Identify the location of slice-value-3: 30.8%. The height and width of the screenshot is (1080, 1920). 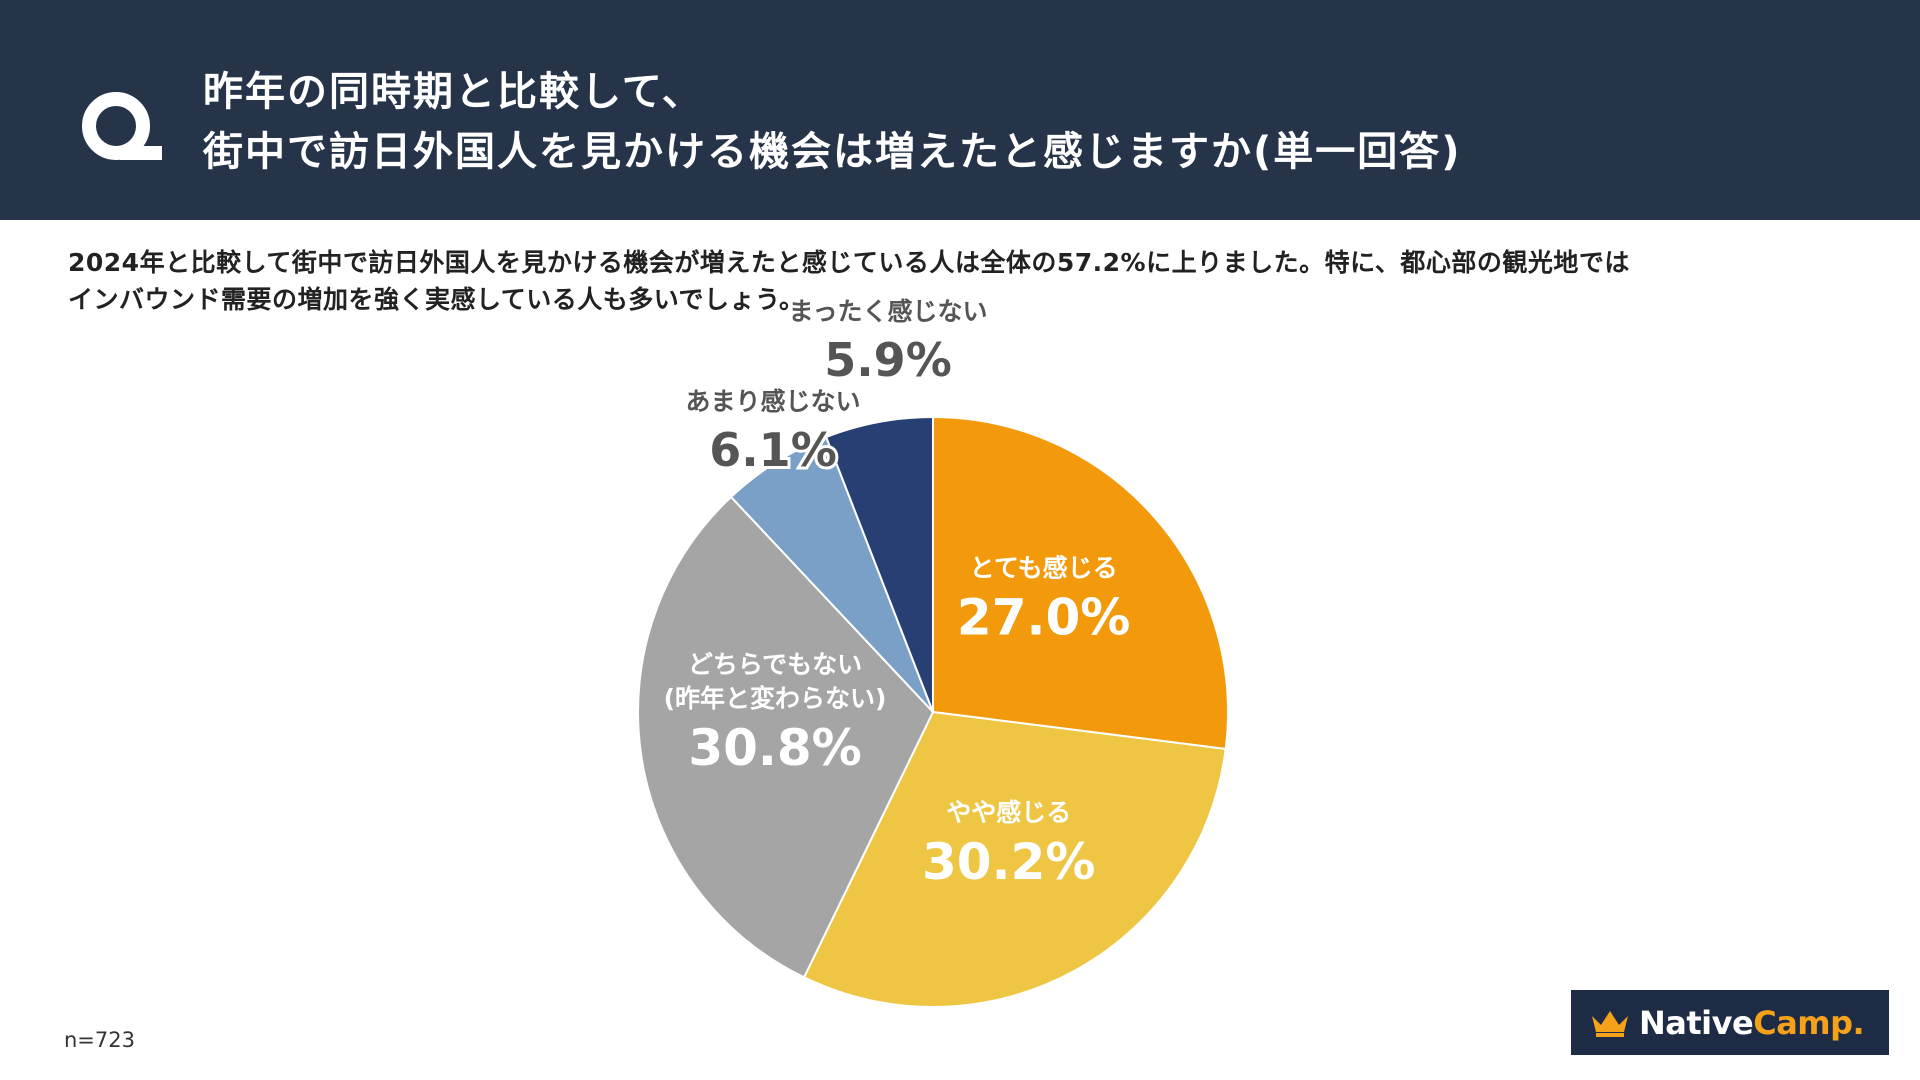
(774, 748).